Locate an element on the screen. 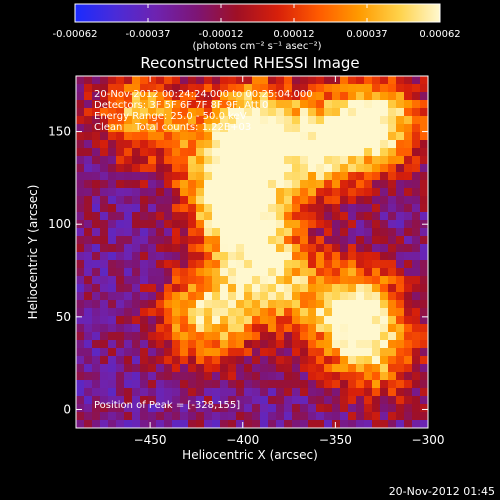  colorbar-tick-label: 0.00037 is located at coordinates (366, 34).